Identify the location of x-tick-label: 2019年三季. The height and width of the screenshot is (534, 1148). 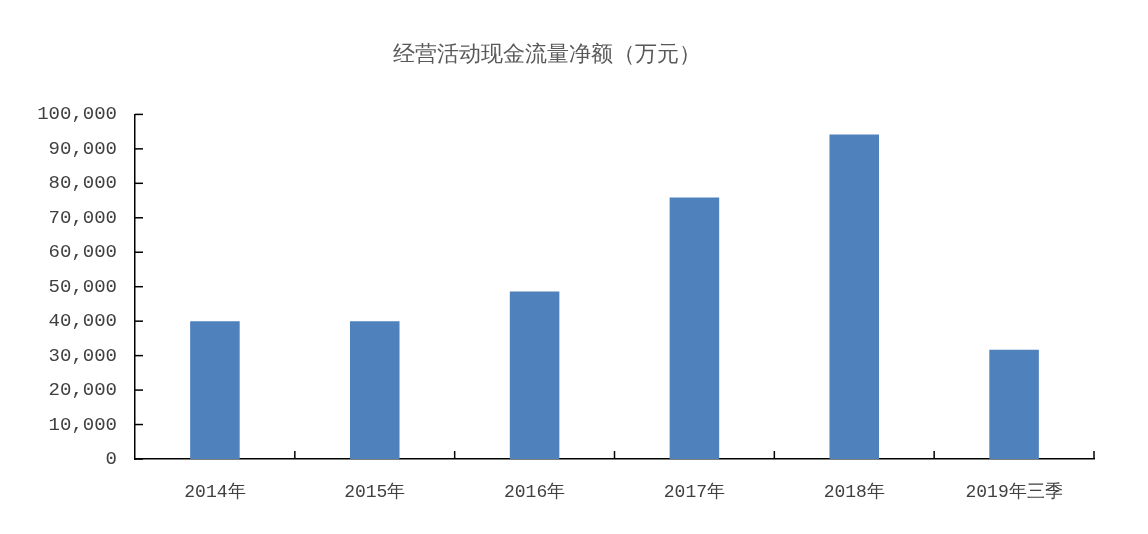
(1014, 491).